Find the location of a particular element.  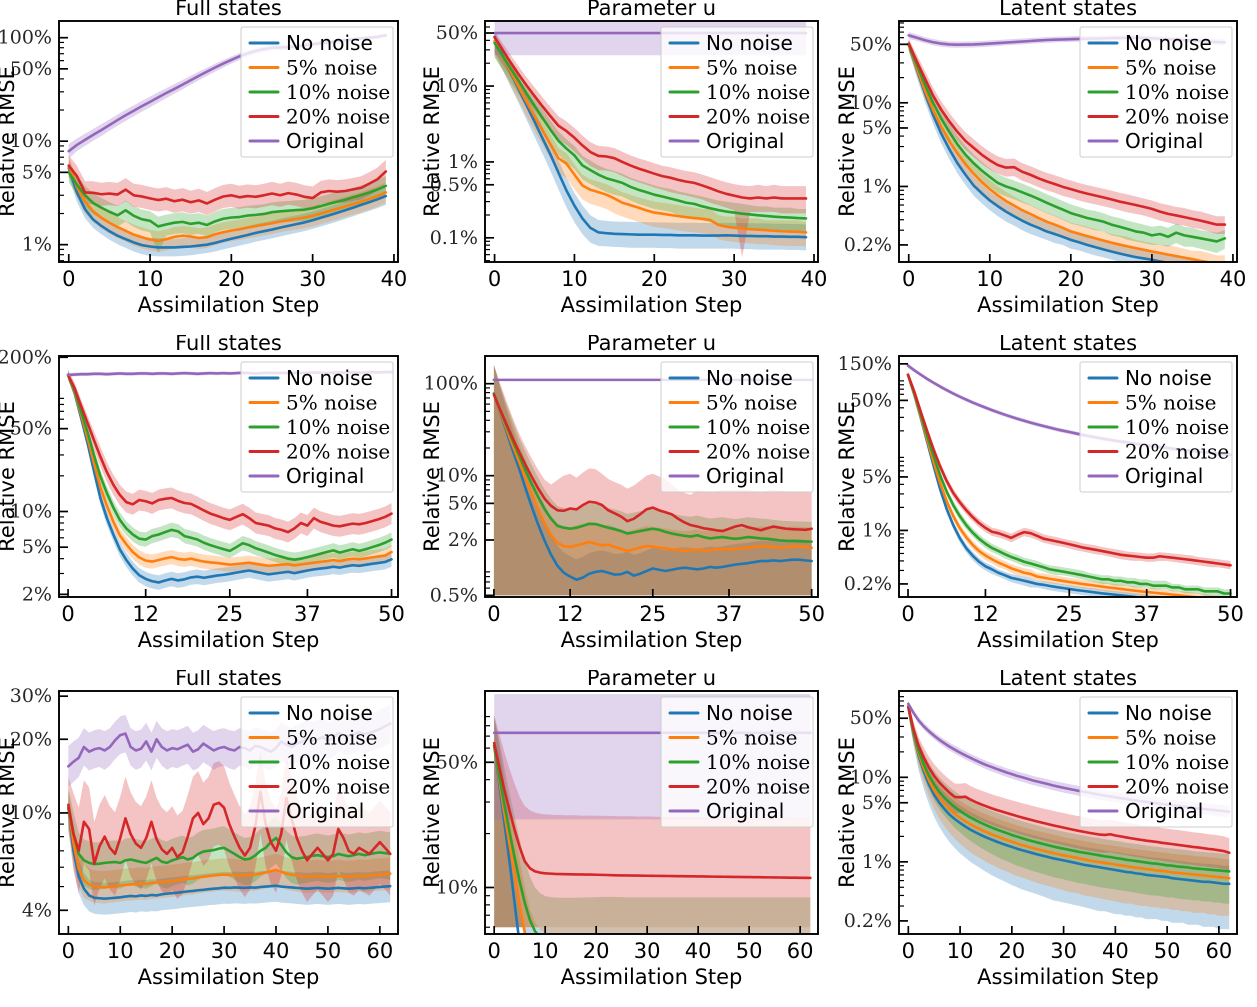

x-tick-label: 60 is located at coordinates (1219, 951).